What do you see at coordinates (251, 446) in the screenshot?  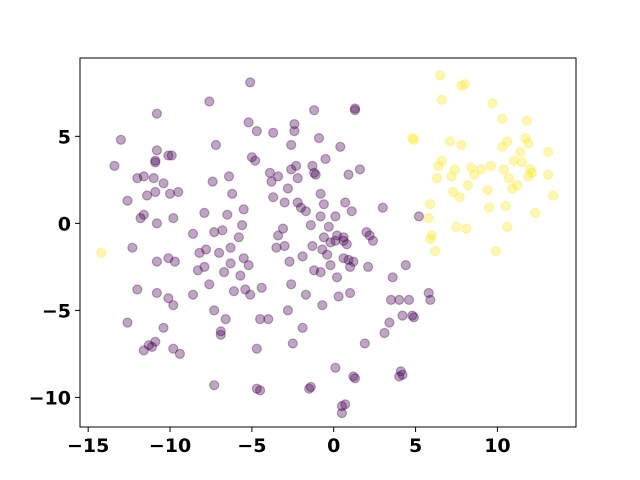 I see `x-tick-label: −5` at bounding box center [251, 446].